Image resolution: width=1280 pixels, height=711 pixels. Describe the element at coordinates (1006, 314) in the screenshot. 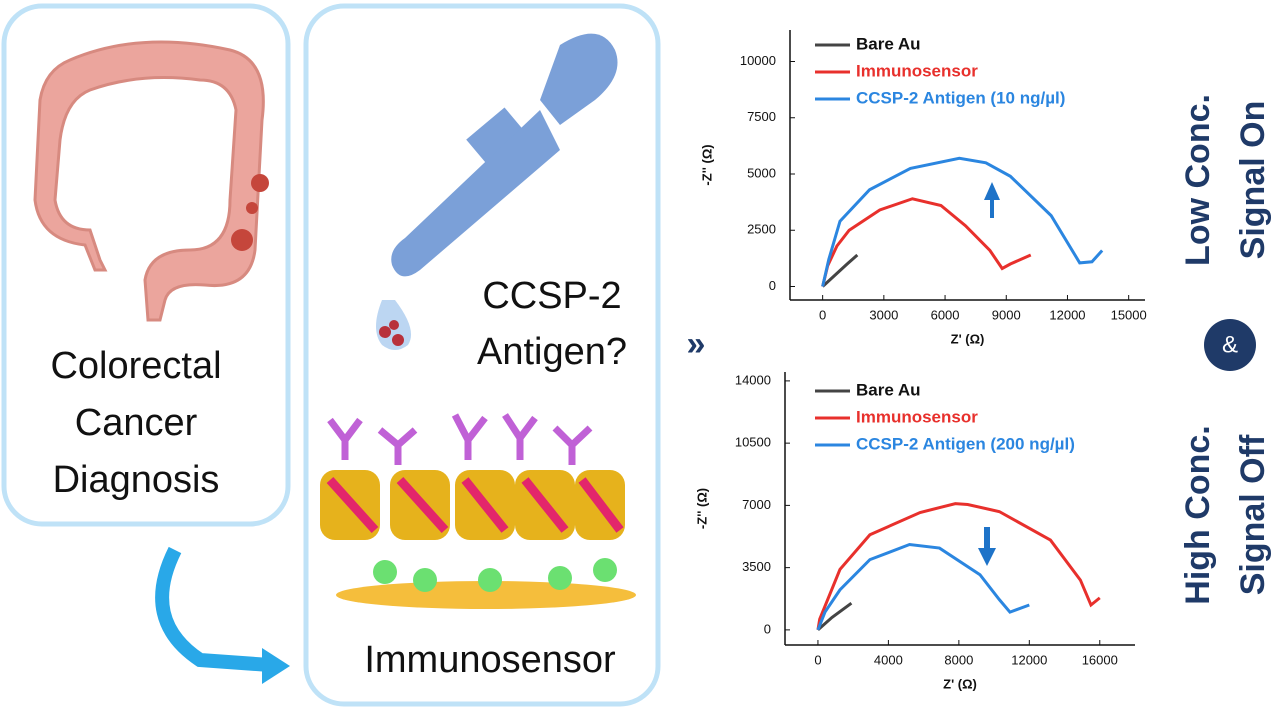

I see `x-tick-label: 9000` at that location.